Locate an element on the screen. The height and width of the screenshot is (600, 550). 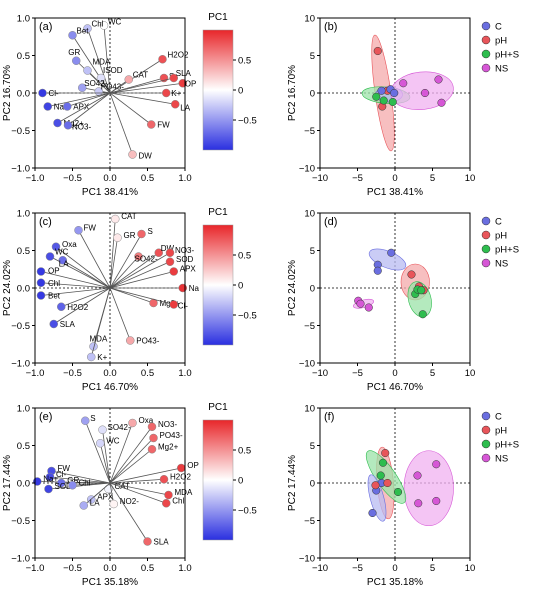
variable-label: SOD is located at coordinates (64, 486).